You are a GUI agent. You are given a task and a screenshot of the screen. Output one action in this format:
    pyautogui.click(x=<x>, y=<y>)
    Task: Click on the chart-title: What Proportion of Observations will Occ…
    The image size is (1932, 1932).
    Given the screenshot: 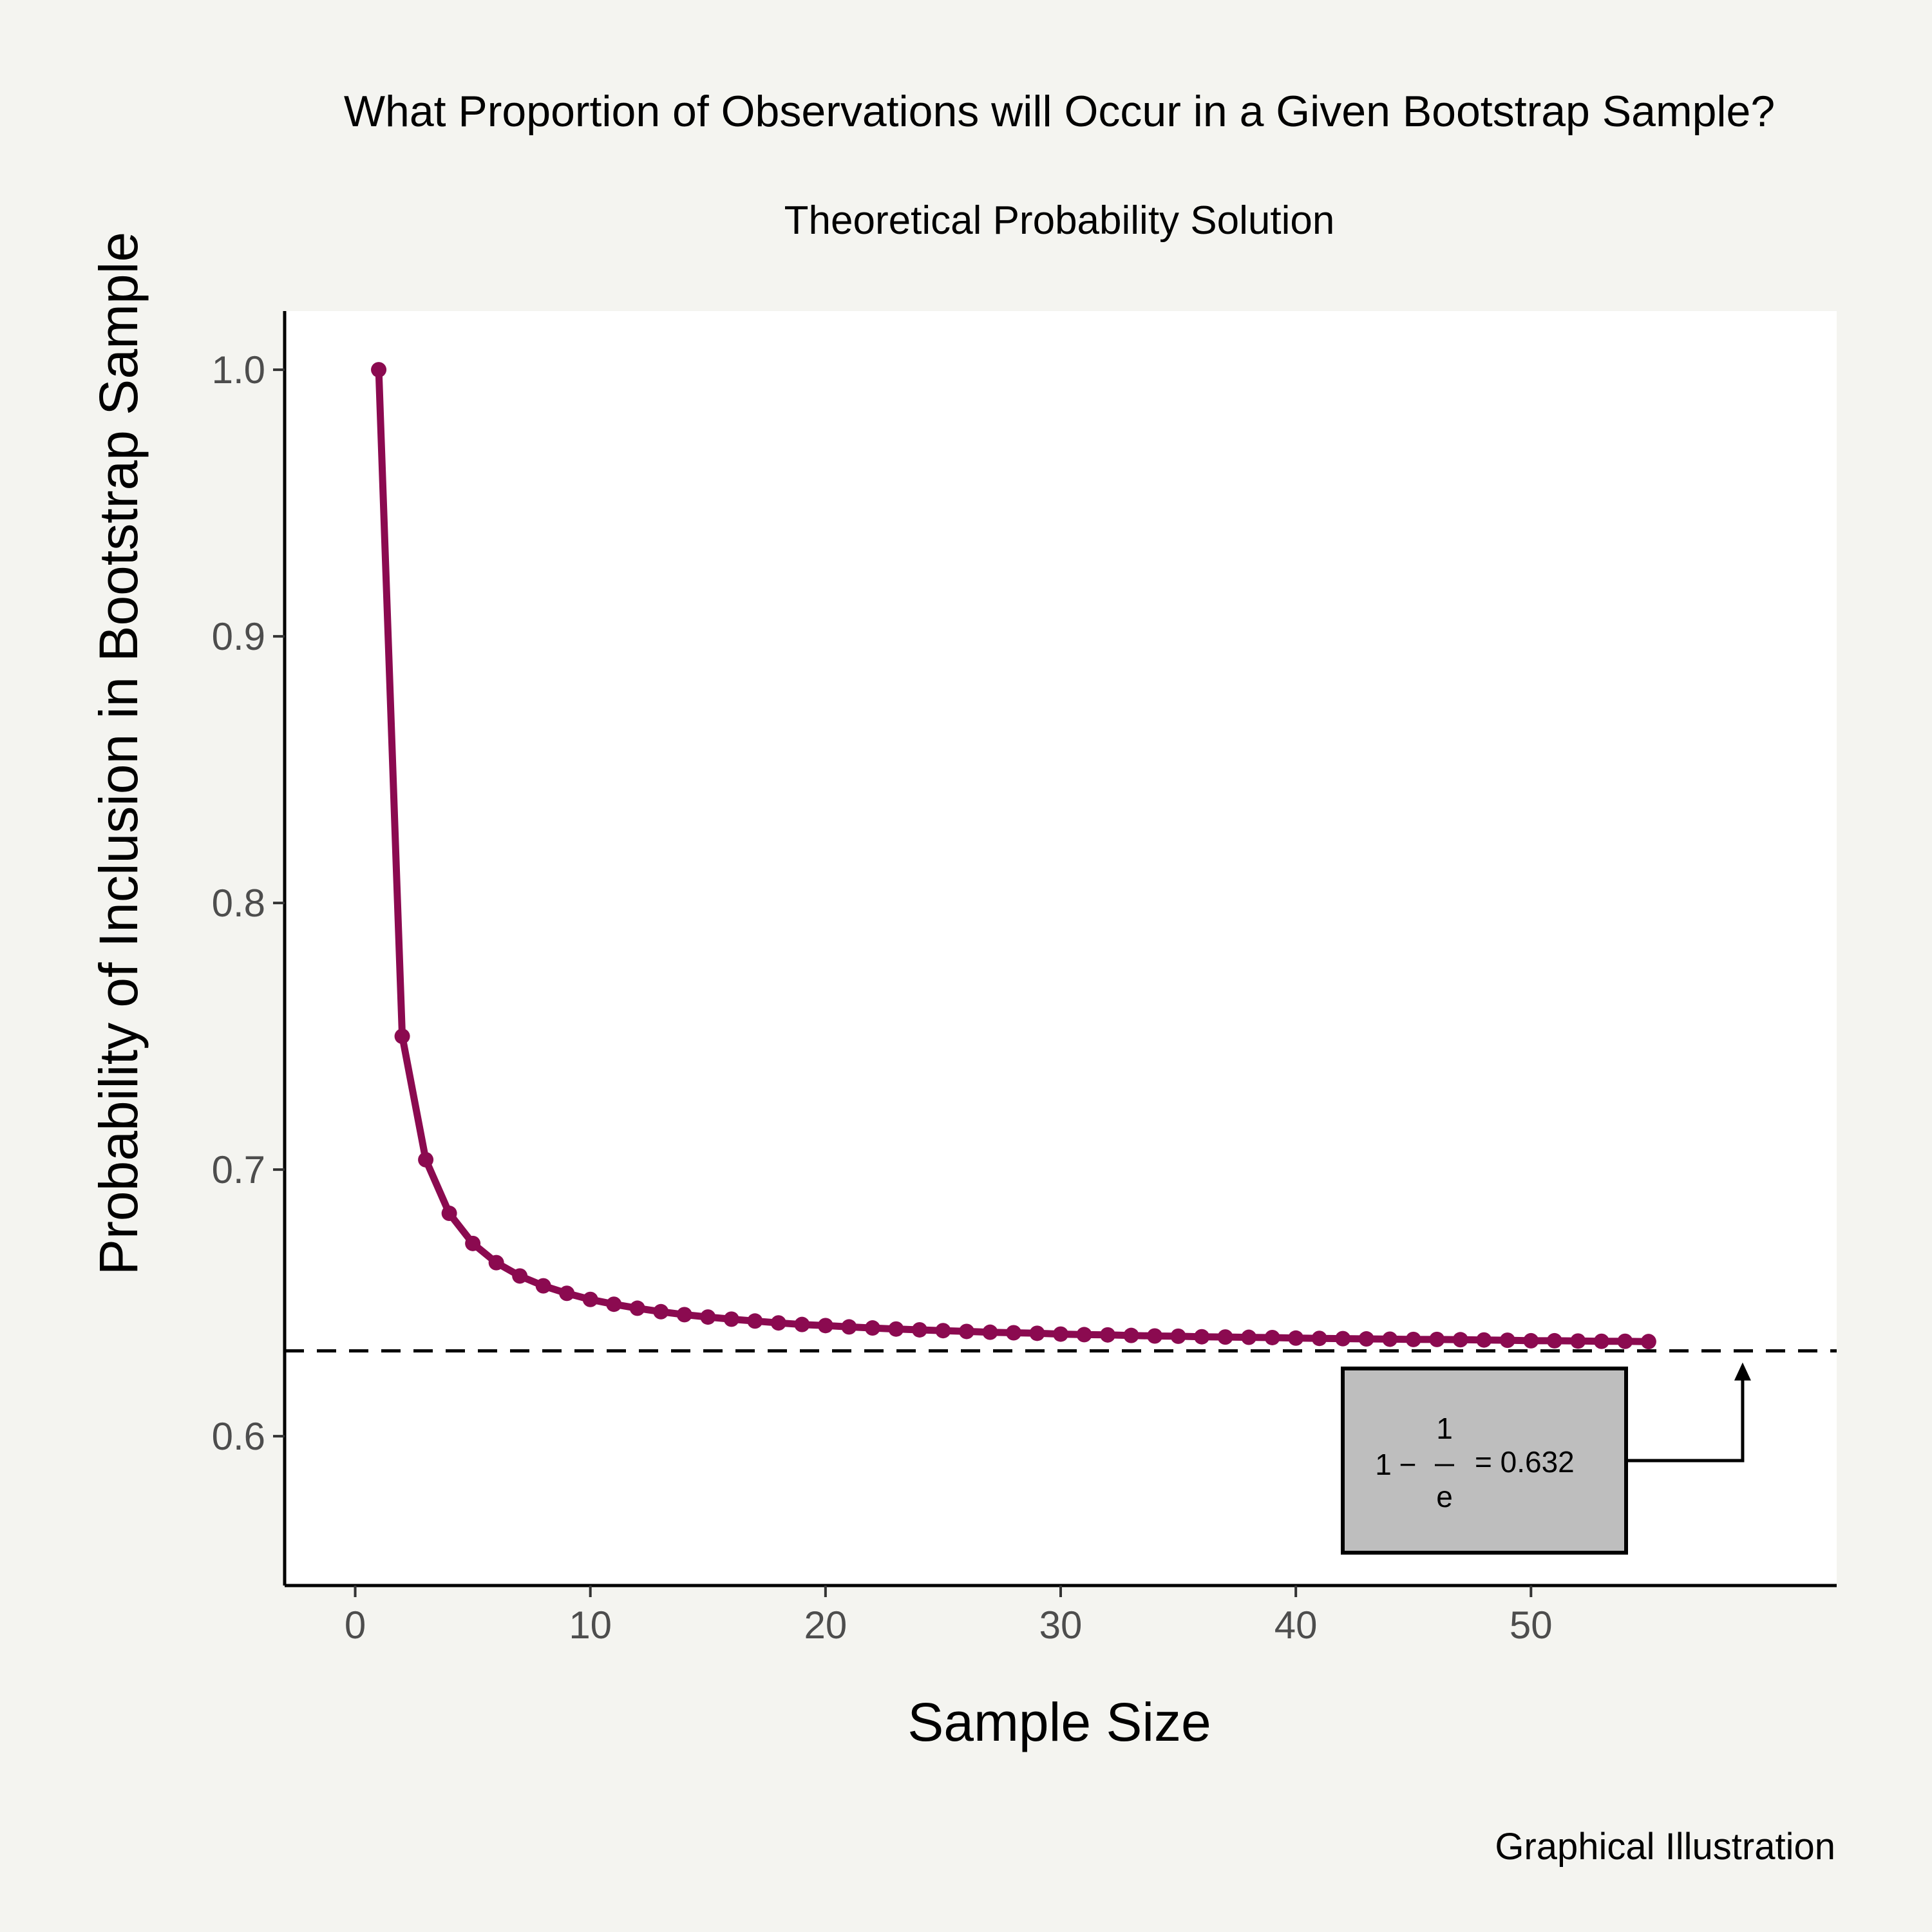 What is the action you would take?
    pyautogui.click(x=1060, y=112)
    